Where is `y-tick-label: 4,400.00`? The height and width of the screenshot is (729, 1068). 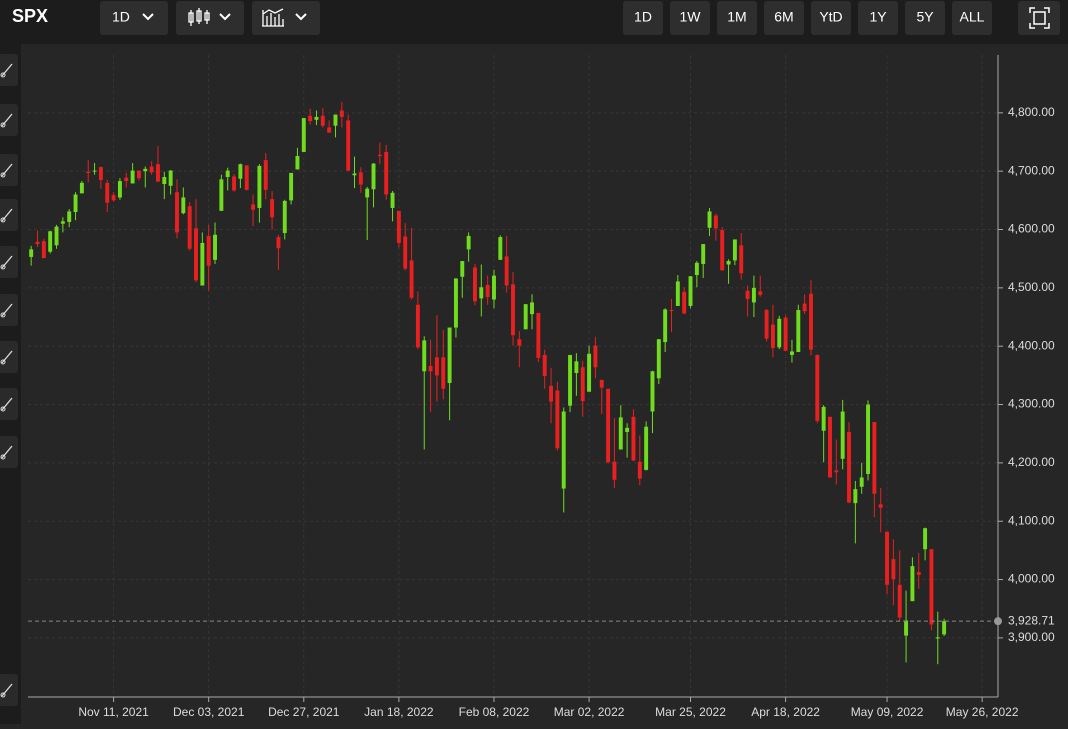
y-tick-label: 4,400.00 is located at coordinates (1031, 345).